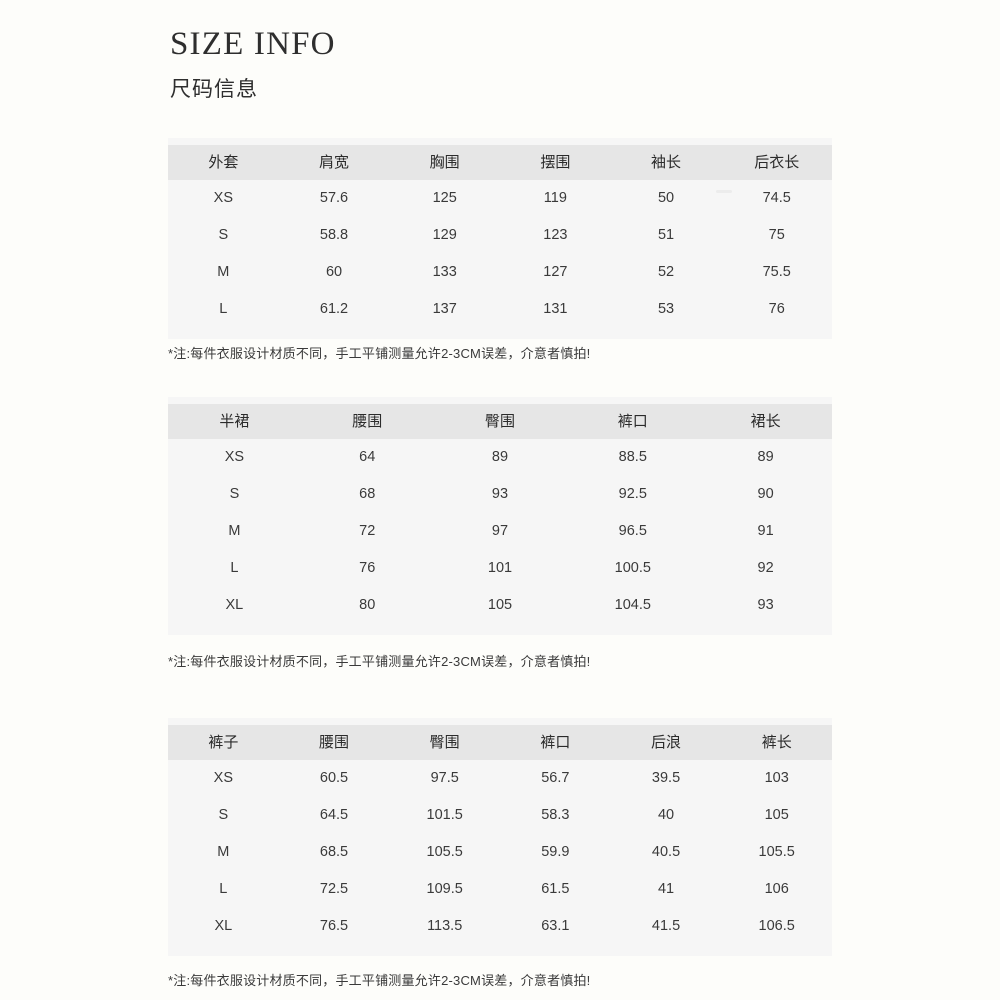 Image resolution: width=1000 pixels, height=1000 pixels. I want to click on measurement-note-pants: *注:每件衣服设计材质不同，手工平铺测量允许2-3CM误差，介意者慎拍!, so click(379, 980).